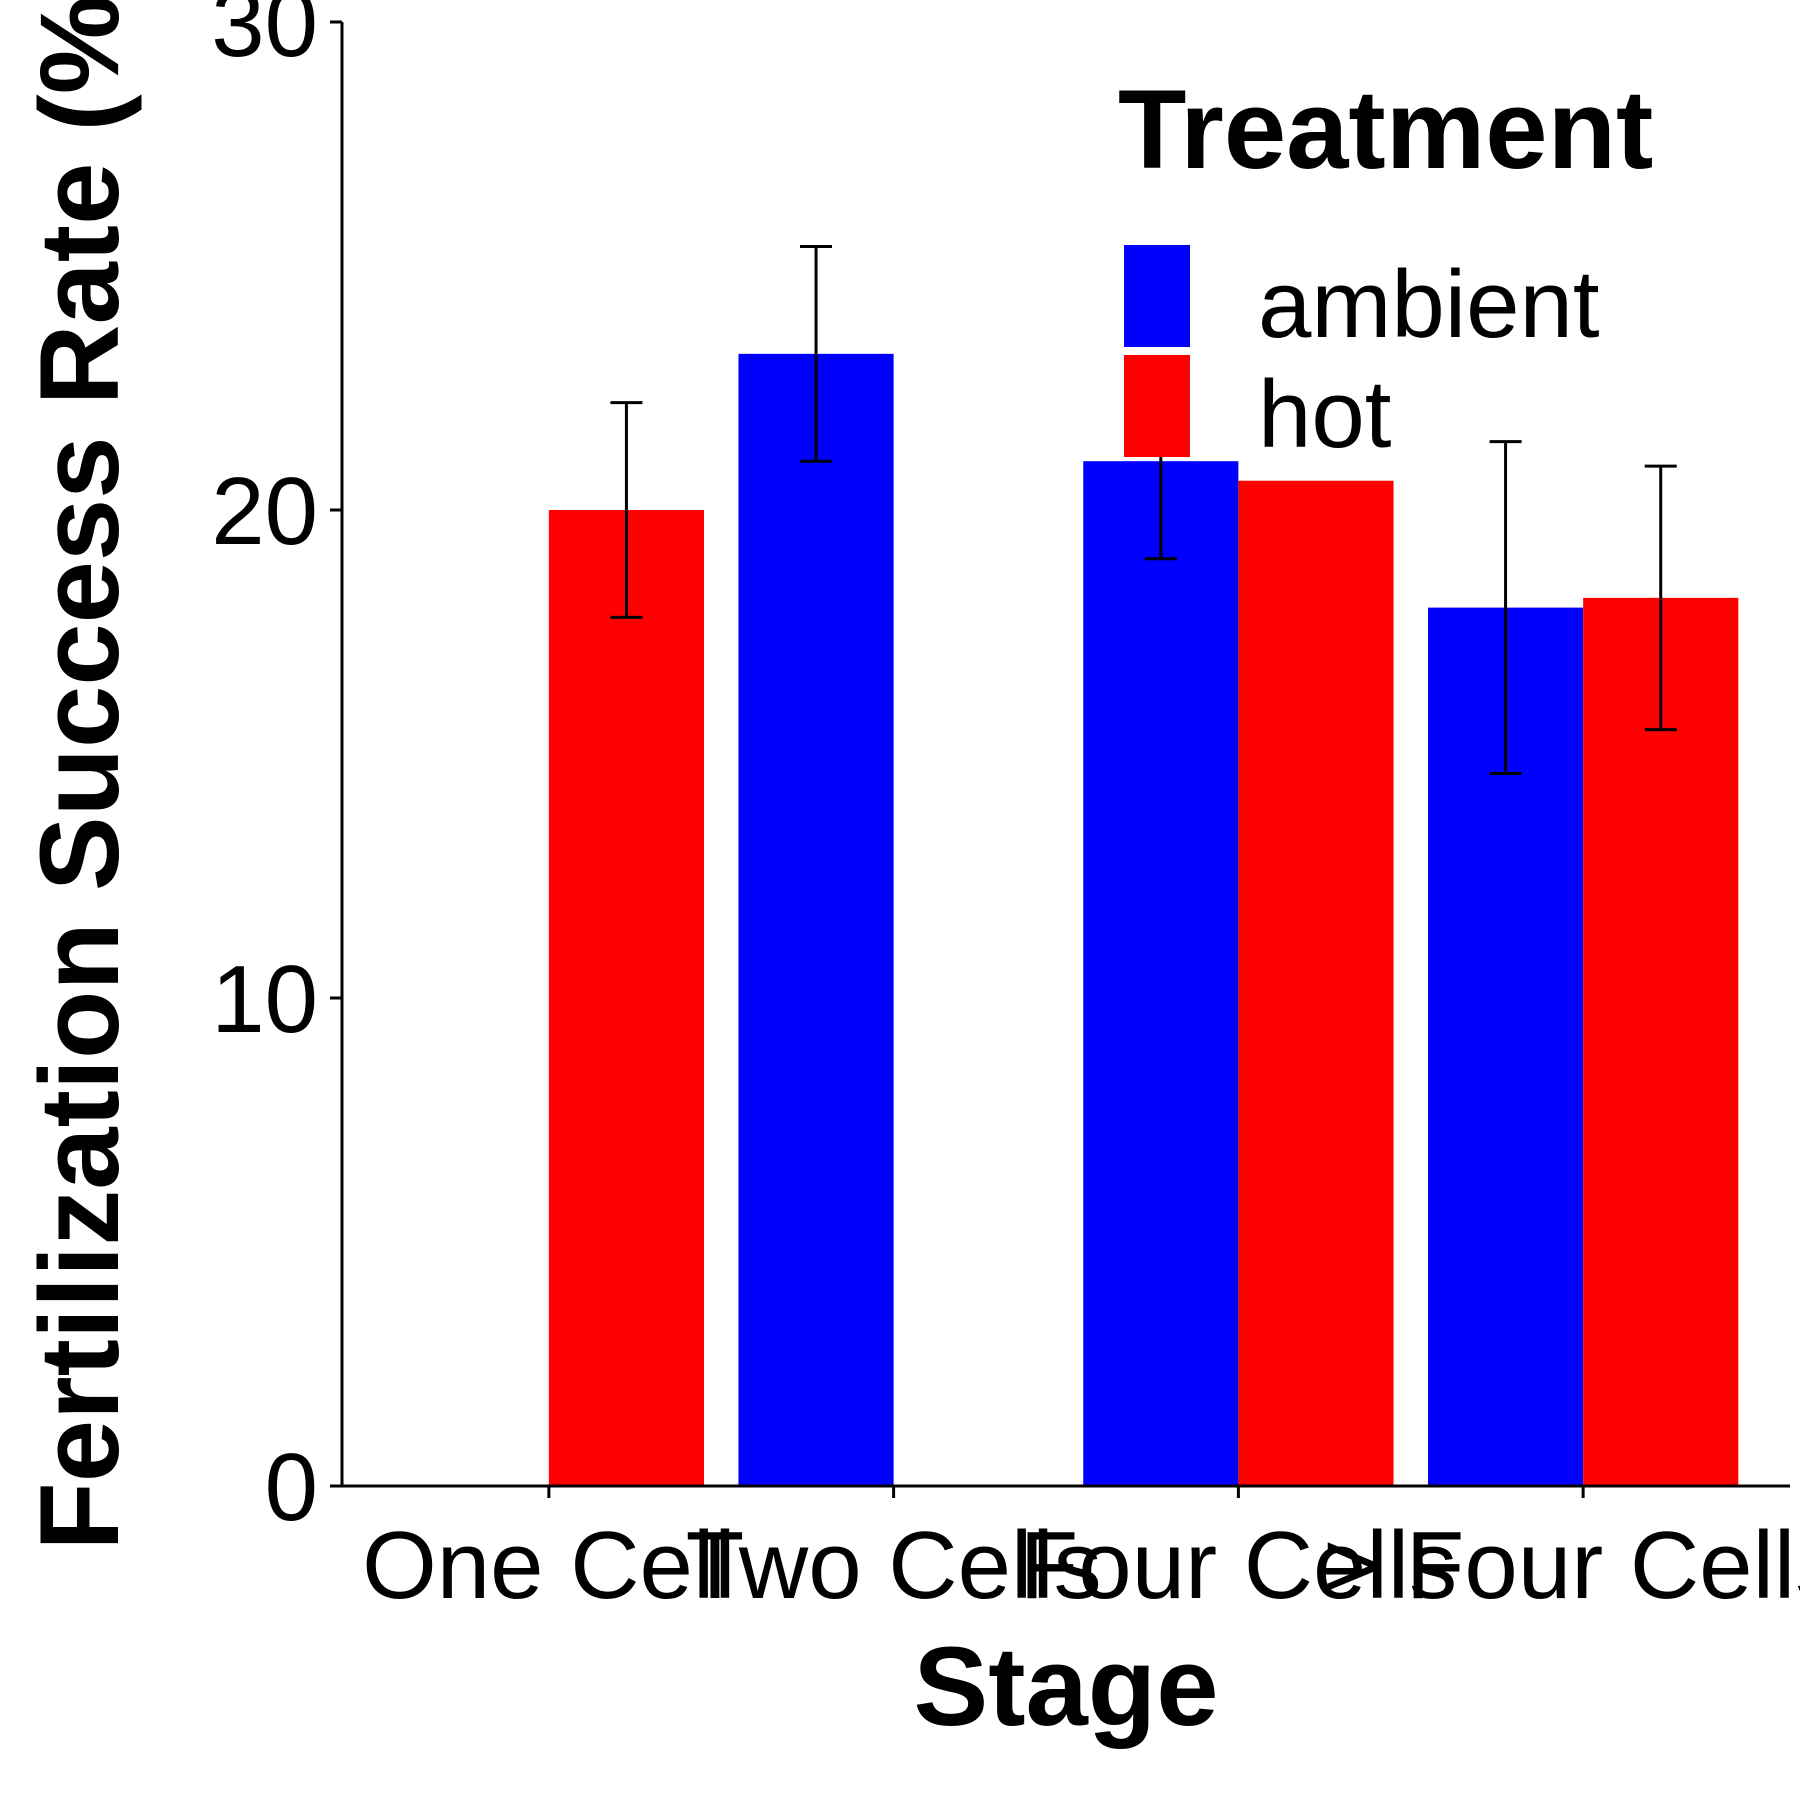  I want to click on legend-swatch-ambient, so click(1157, 296).